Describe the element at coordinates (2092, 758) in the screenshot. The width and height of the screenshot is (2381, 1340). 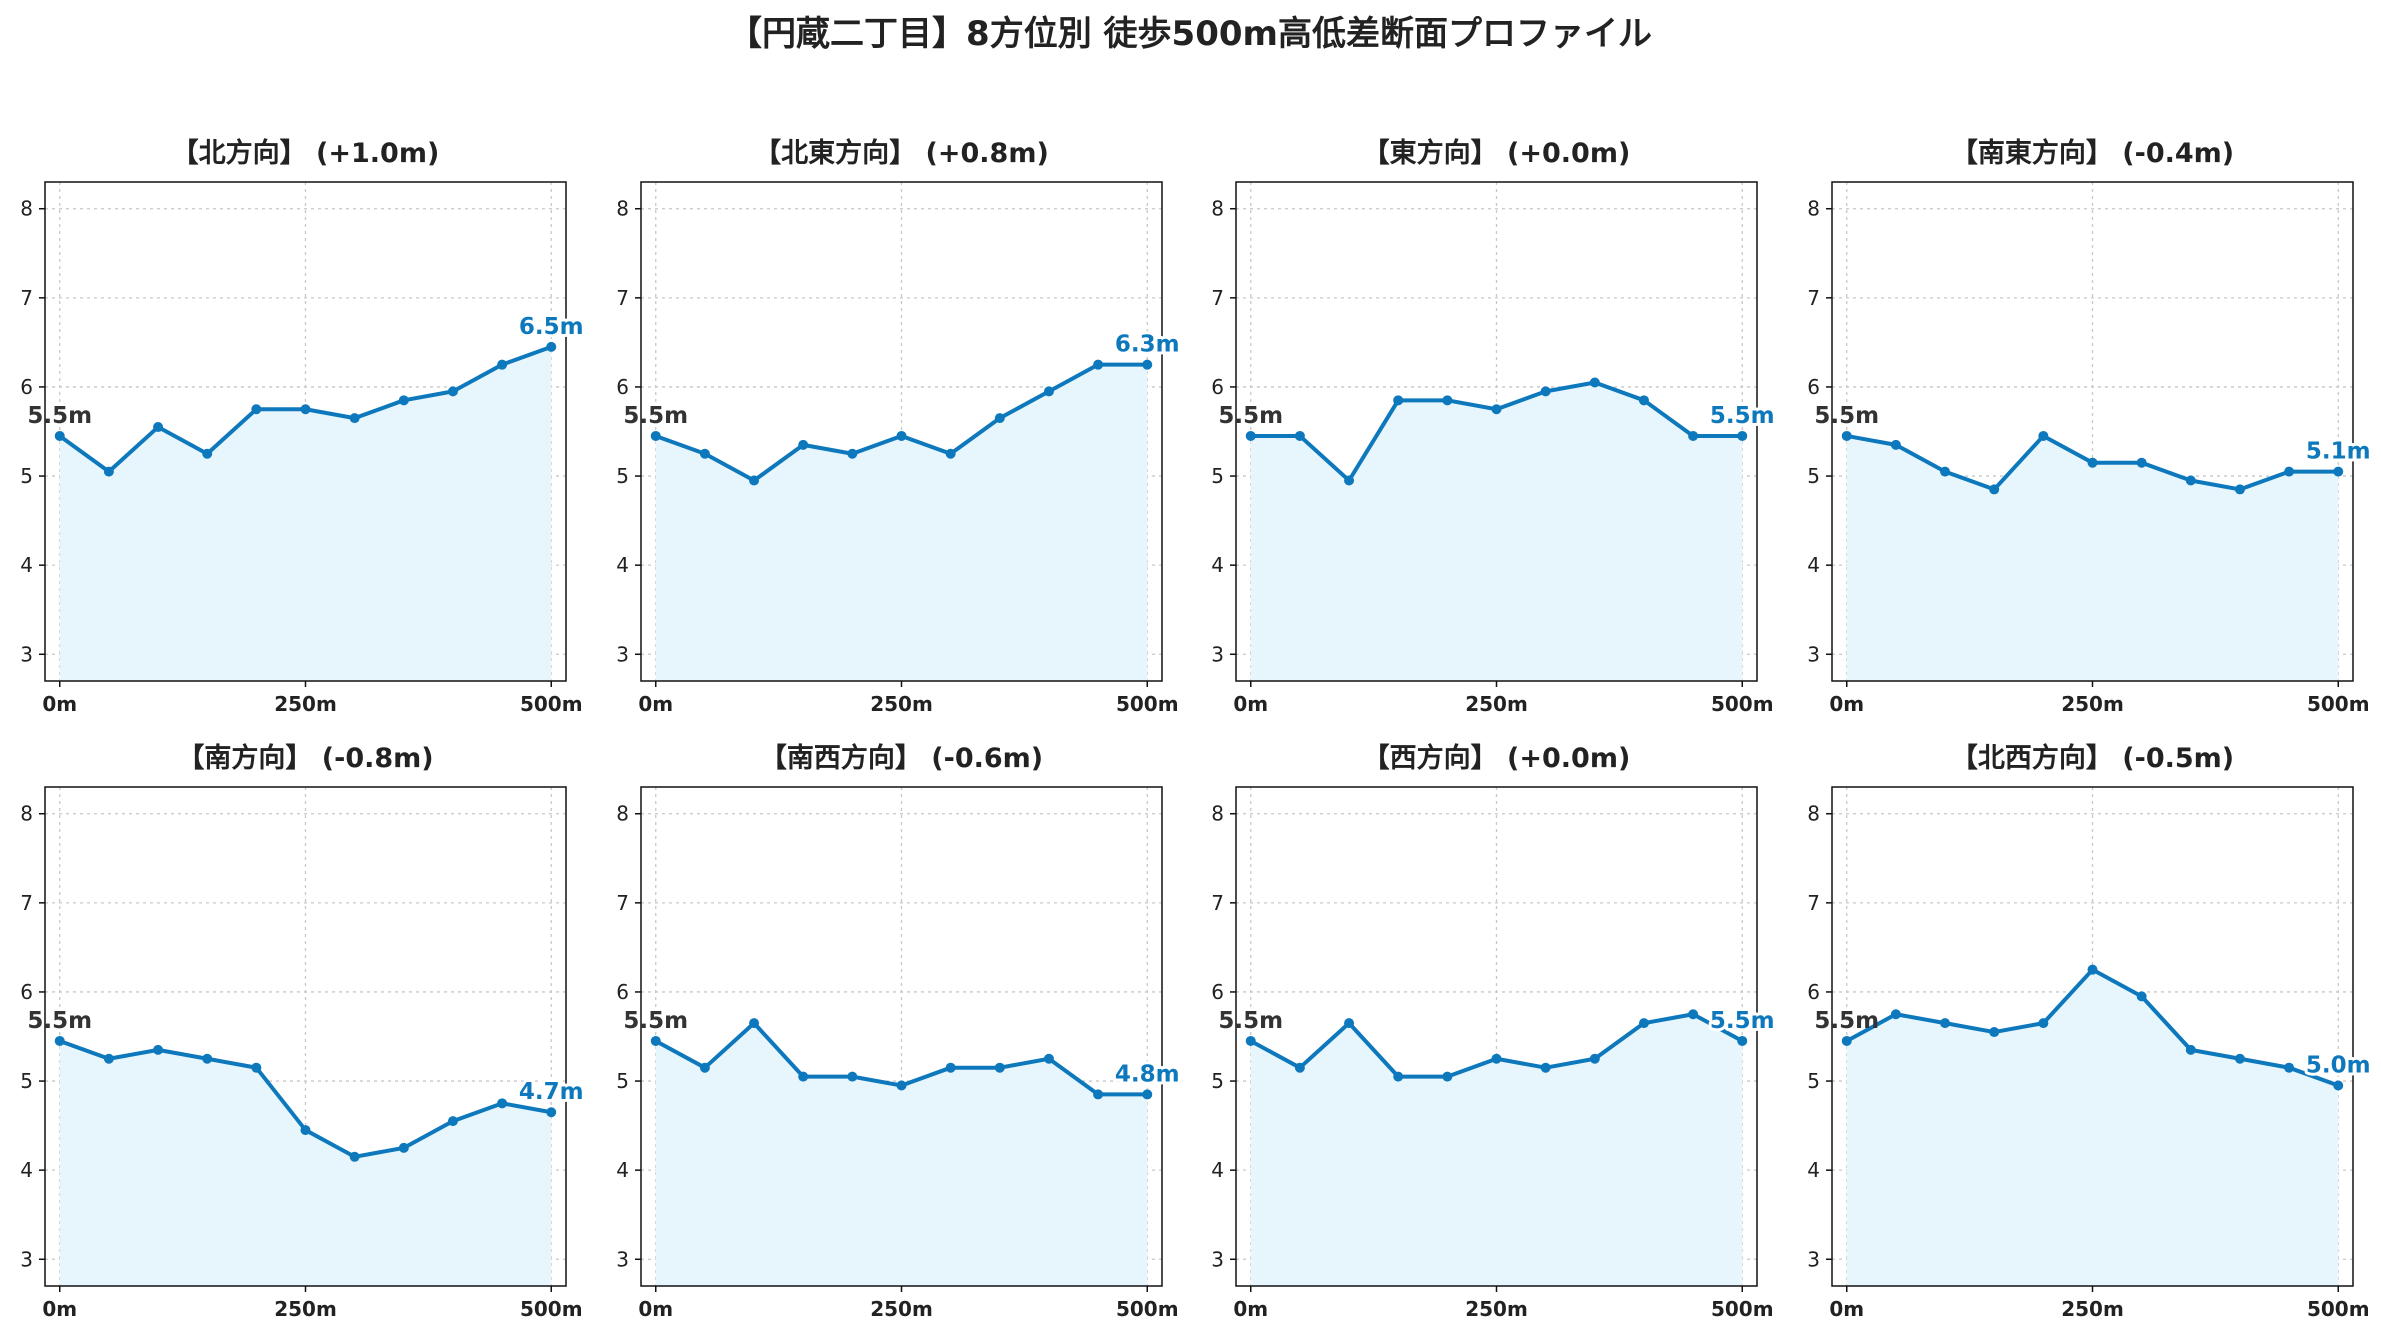
I see `panel-title: 【北西方向】 (-0.5m)` at that location.